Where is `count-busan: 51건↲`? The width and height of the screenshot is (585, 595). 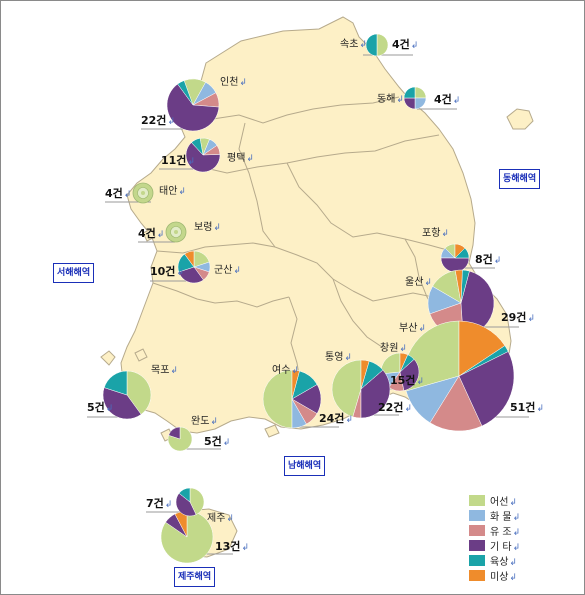
count-busan: 51건↲ is located at coordinates (527, 408).